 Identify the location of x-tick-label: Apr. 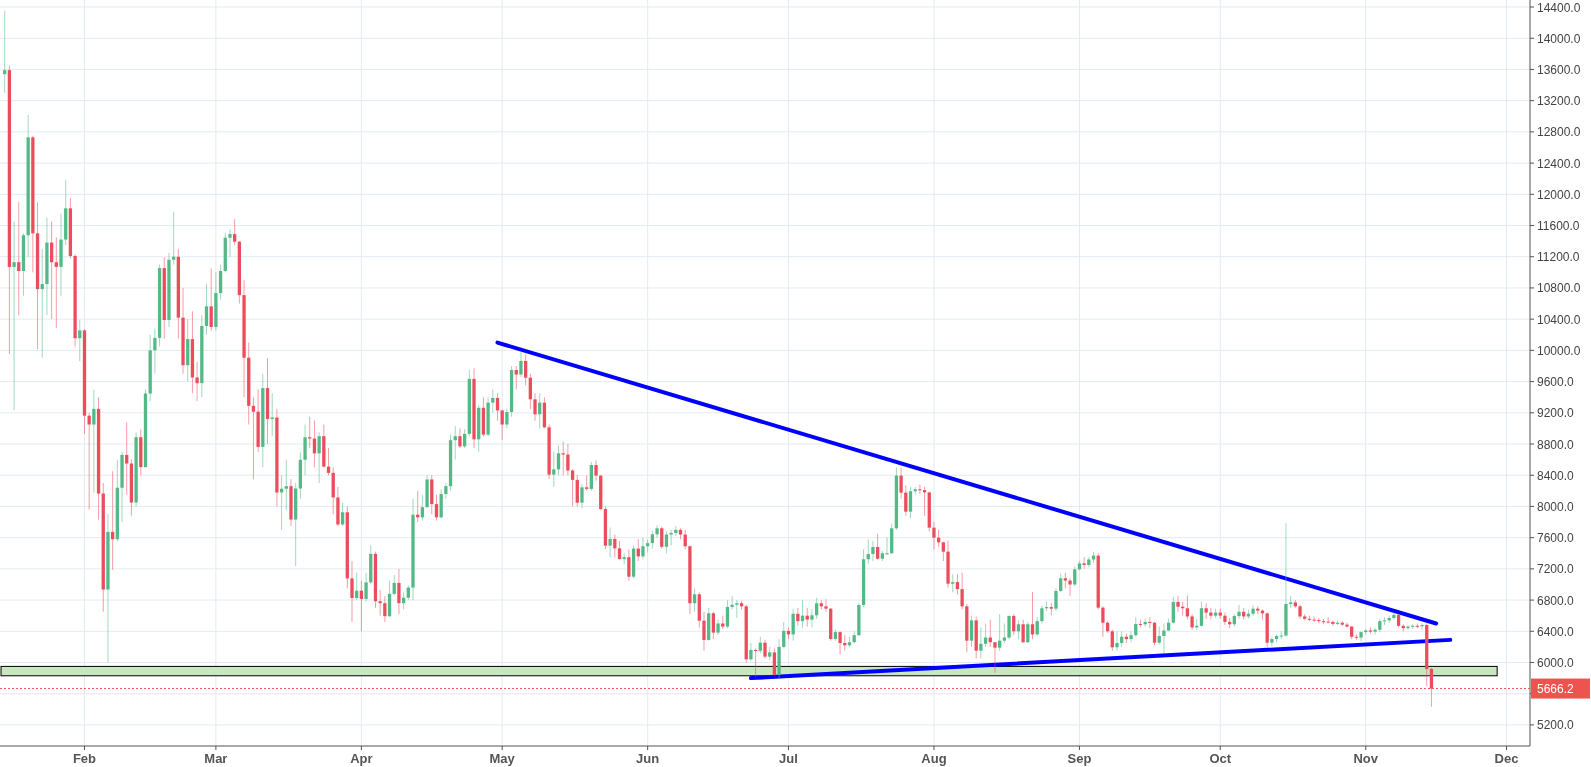
(361, 758).